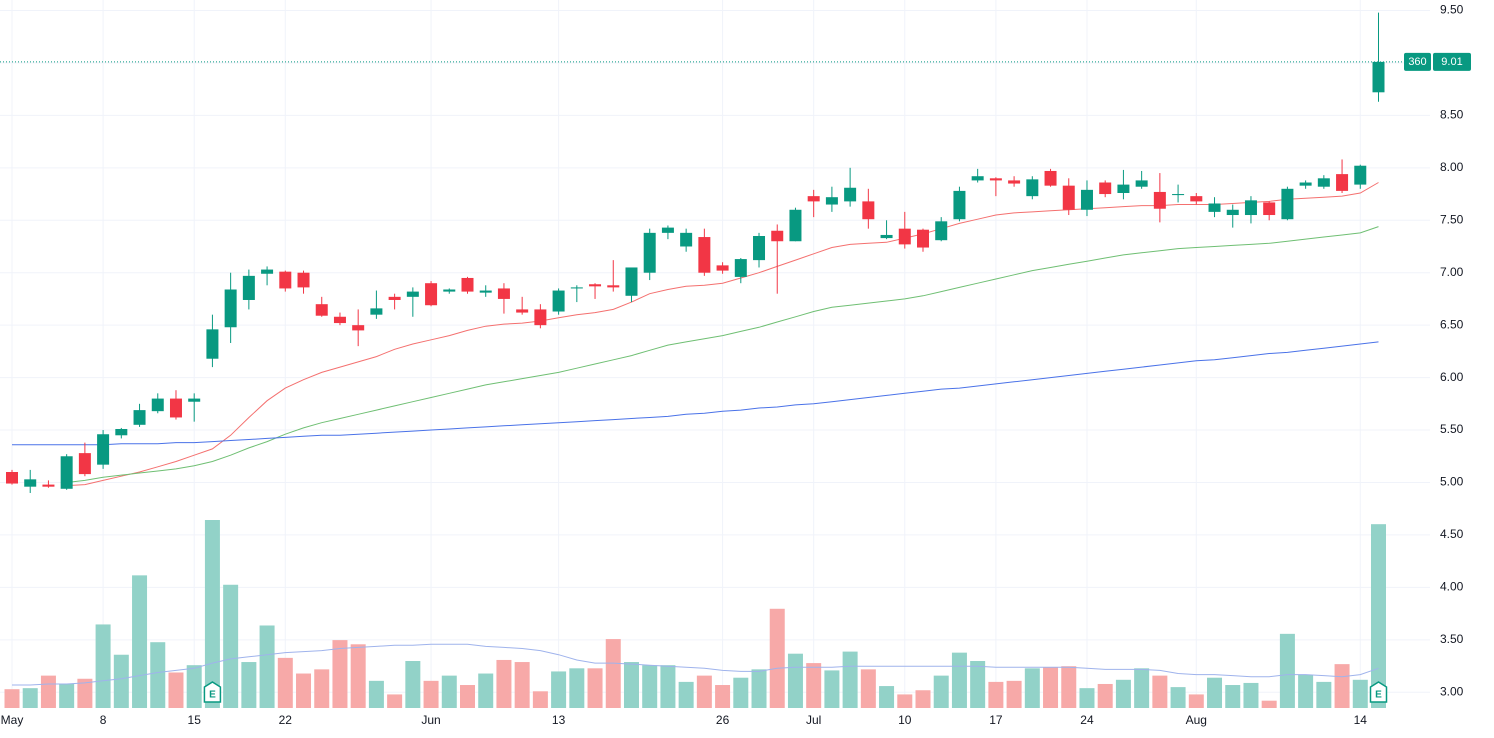 Image resolution: width=1494 pixels, height=738 pixels. I want to click on countdown-badge, so click(1417, 61).